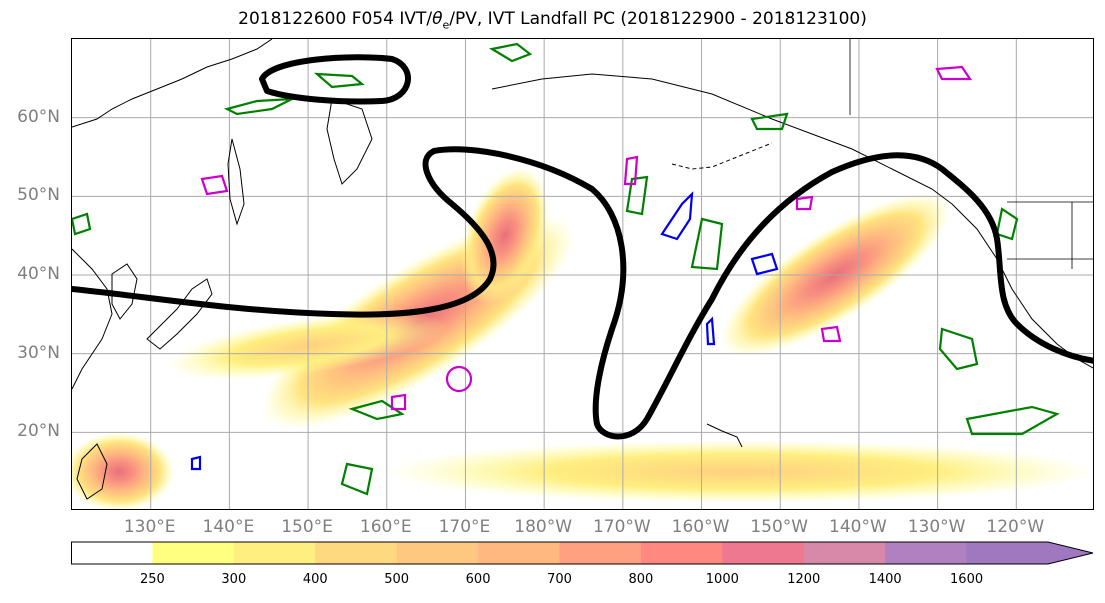 This screenshot has height=603, width=1105. What do you see at coordinates (179, 314) in the screenshot?
I see `coastline-japan` at bounding box center [179, 314].